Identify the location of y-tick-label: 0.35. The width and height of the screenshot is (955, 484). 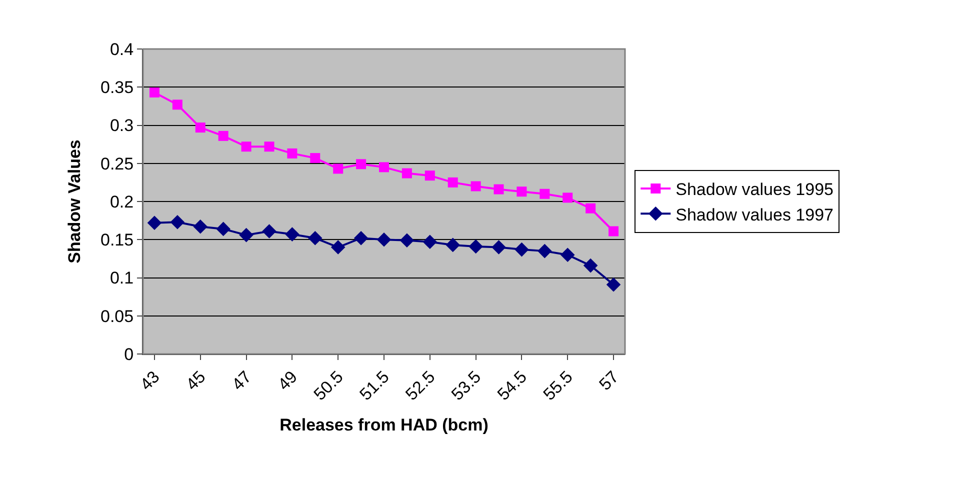
(117, 88).